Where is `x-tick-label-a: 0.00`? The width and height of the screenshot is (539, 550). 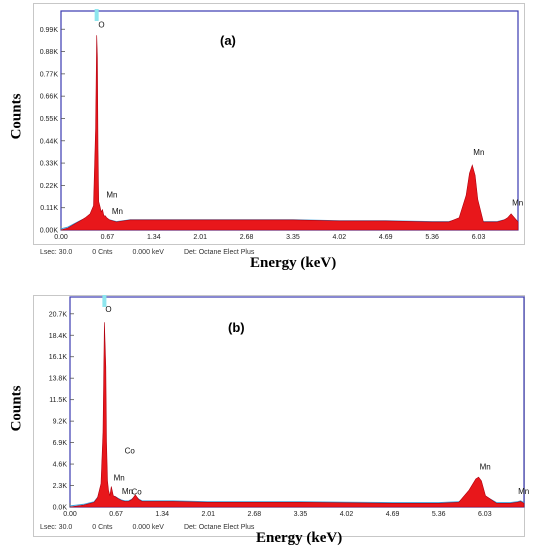 x-tick-label-a: 0.00 is located at coordinates (61, 237).